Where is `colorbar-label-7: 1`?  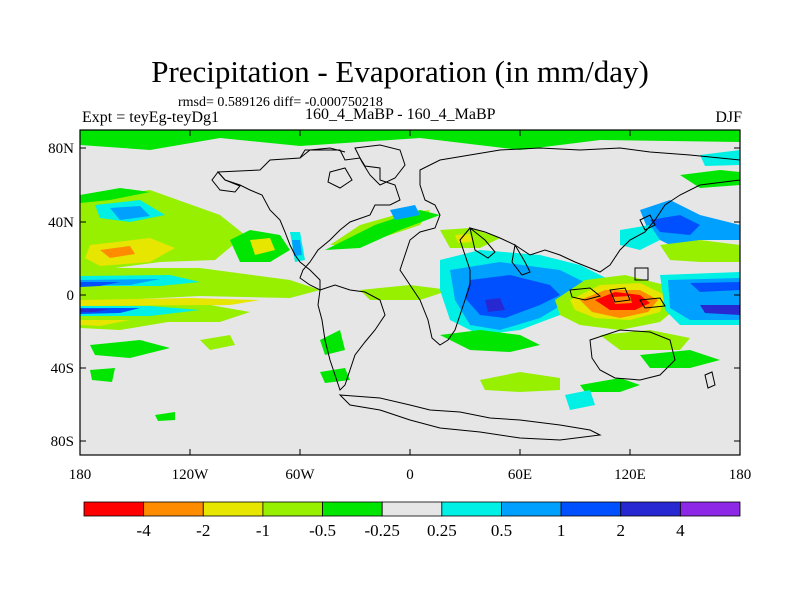 colorbar-label-7: 1 is located at coordinates (561, 530).